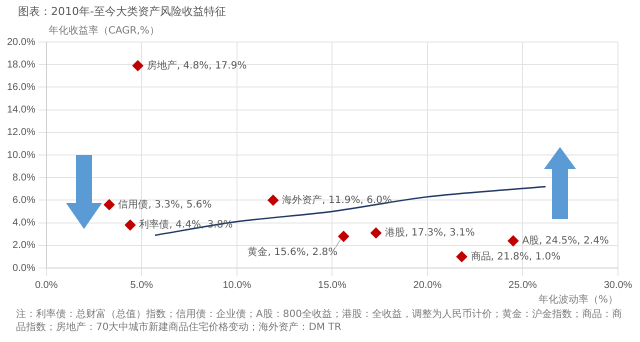  I want to click on data-label: 黄金, 15.6%, 2.8%, so click(293, 252).